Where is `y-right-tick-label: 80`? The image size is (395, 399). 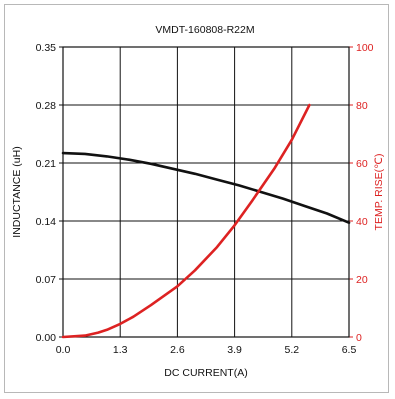
y-right-tick-label: 80 is located at coordinates (362, 106).